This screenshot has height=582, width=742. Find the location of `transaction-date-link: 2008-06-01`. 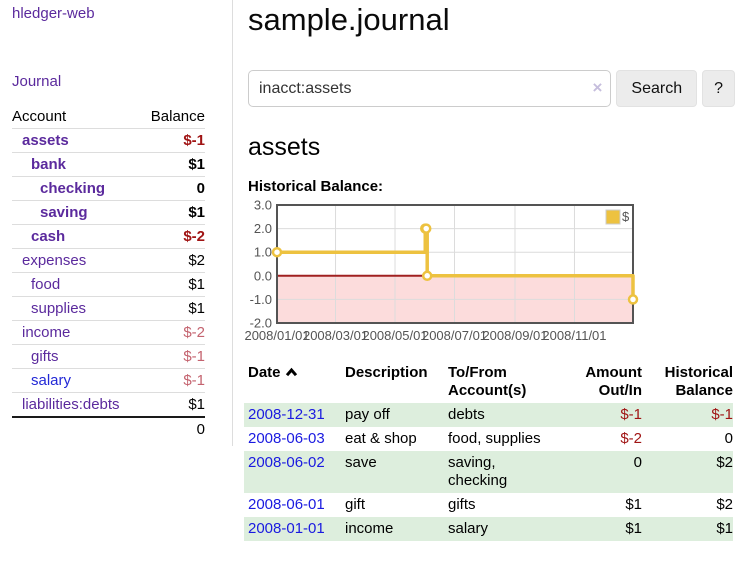

transaction-date-link: 2008-06-01 is located at coordinates (286, 504).